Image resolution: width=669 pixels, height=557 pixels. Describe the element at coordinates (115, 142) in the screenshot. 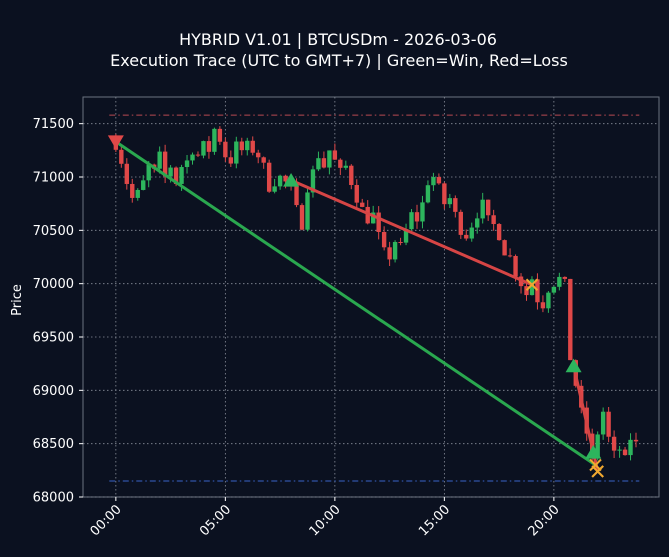

I see `sell-entry-marker` at that location.